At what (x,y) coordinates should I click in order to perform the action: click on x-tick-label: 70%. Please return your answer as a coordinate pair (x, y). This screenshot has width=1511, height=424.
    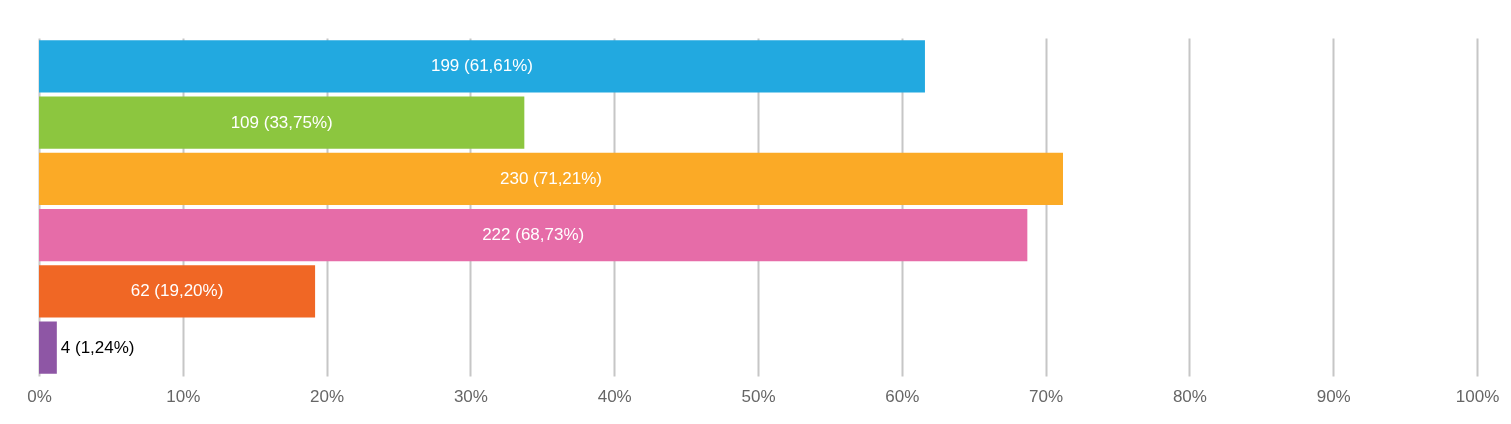
    Looking at the image, I should click on (1046, 396).